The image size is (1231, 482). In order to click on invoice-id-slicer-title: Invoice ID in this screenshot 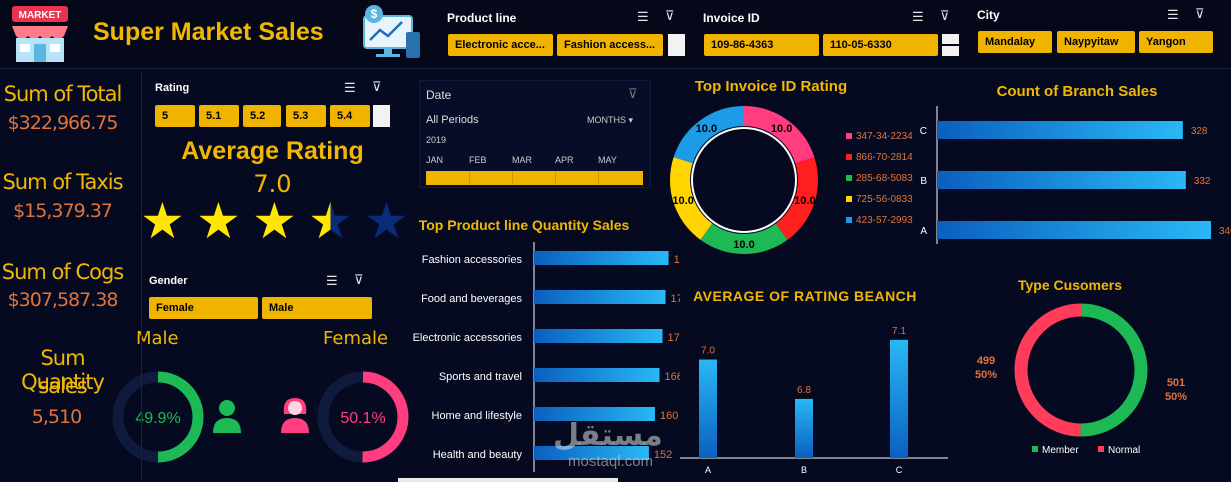, I will do `click(731, 18)`.